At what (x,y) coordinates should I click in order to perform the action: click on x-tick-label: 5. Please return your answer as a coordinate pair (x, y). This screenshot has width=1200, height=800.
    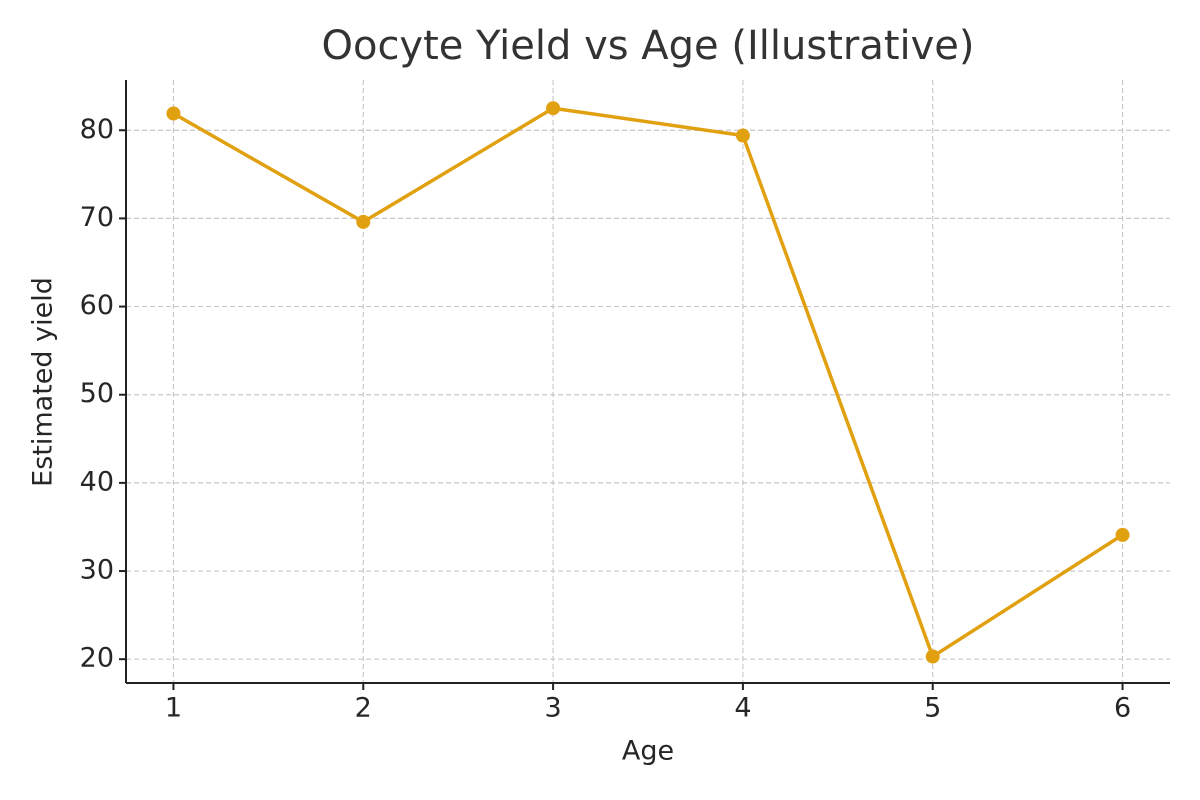
    Looking at the image, I should click on (932, 708).